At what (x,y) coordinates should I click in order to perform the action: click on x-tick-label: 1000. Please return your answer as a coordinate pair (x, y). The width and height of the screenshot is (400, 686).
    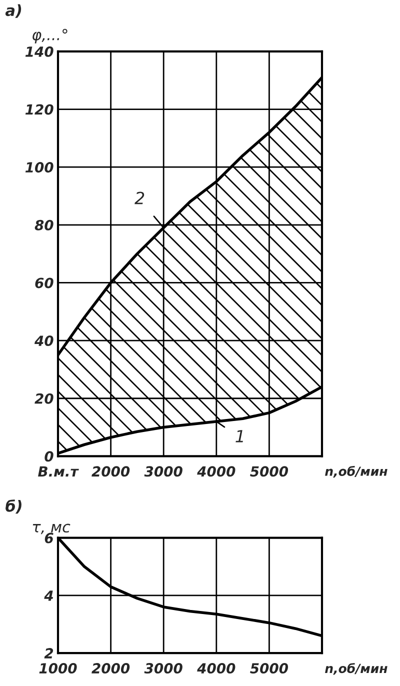
    Looking at the image, I should click on (58, 668).